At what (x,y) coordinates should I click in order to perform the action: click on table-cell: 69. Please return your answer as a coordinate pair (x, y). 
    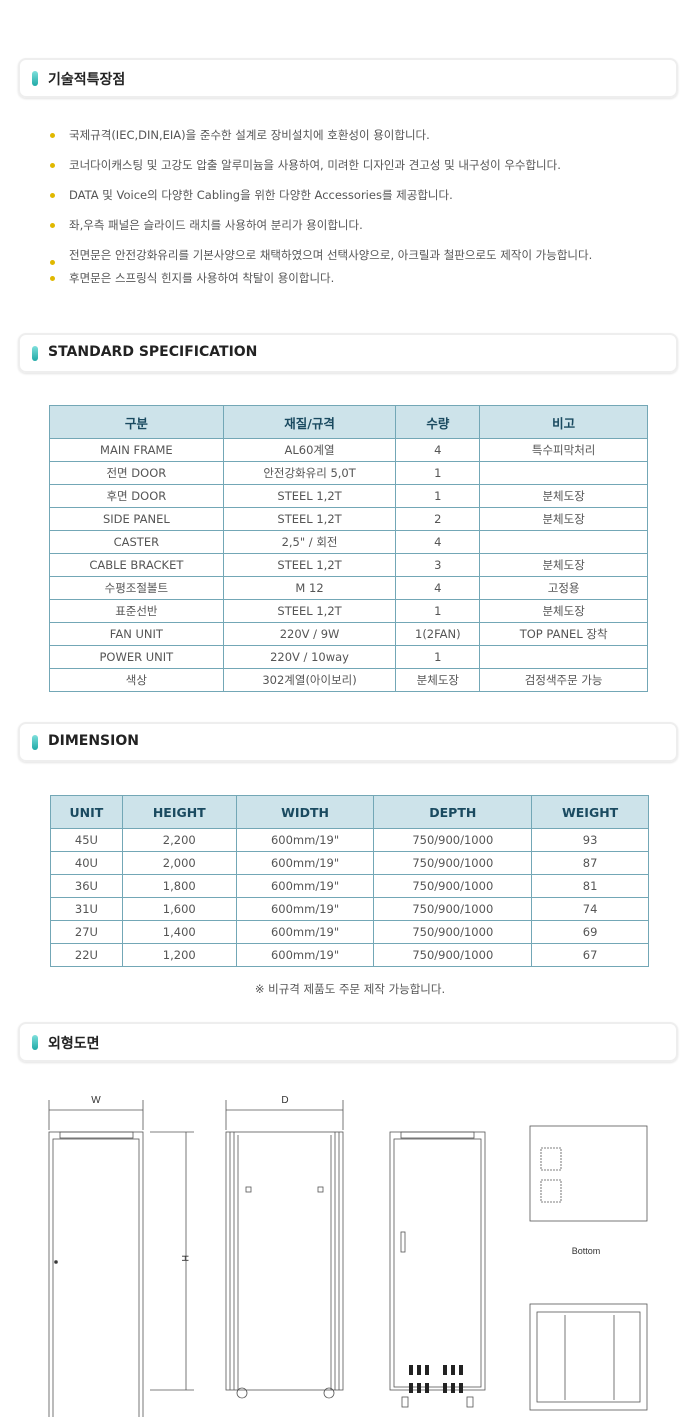
    Looking at the image, I should click on (590, 932).